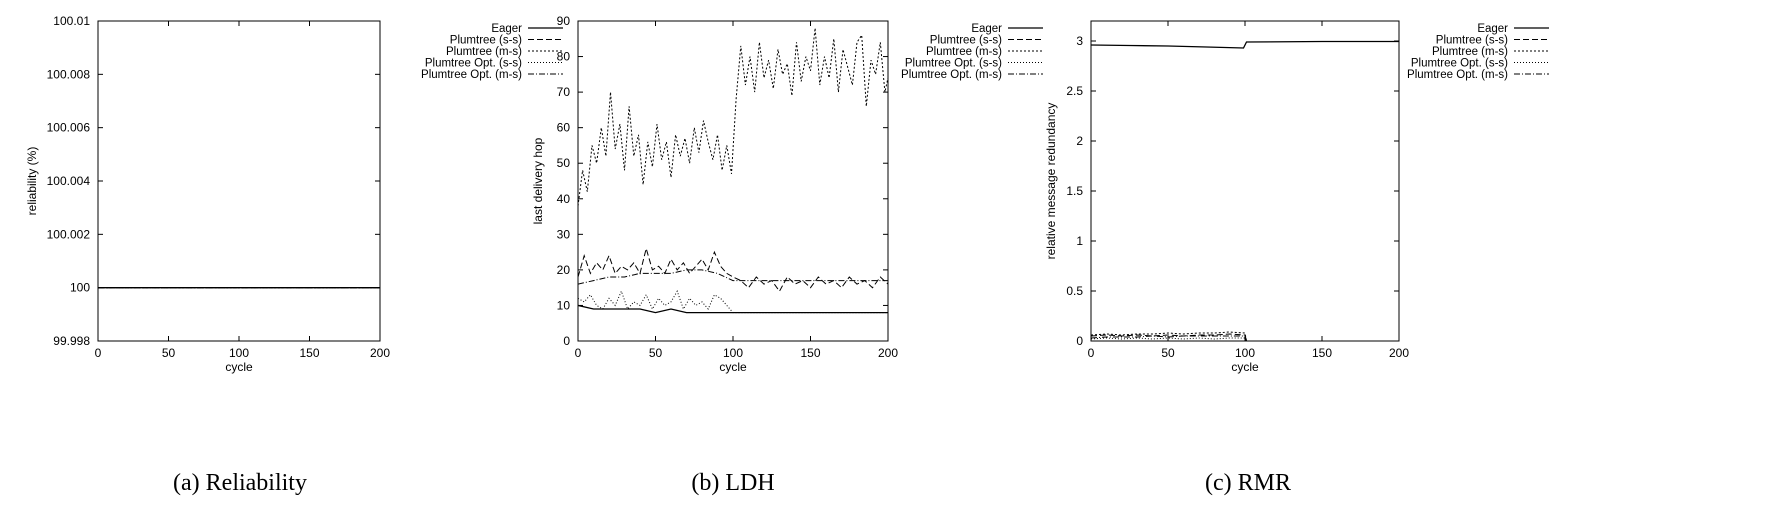 This screenshot has height=510, width=1790. What do you see at coordinates (1051, 181) in the screenshot?
I see `y-axis-label: relative message redundancy` at bounding box center [1051, 181].